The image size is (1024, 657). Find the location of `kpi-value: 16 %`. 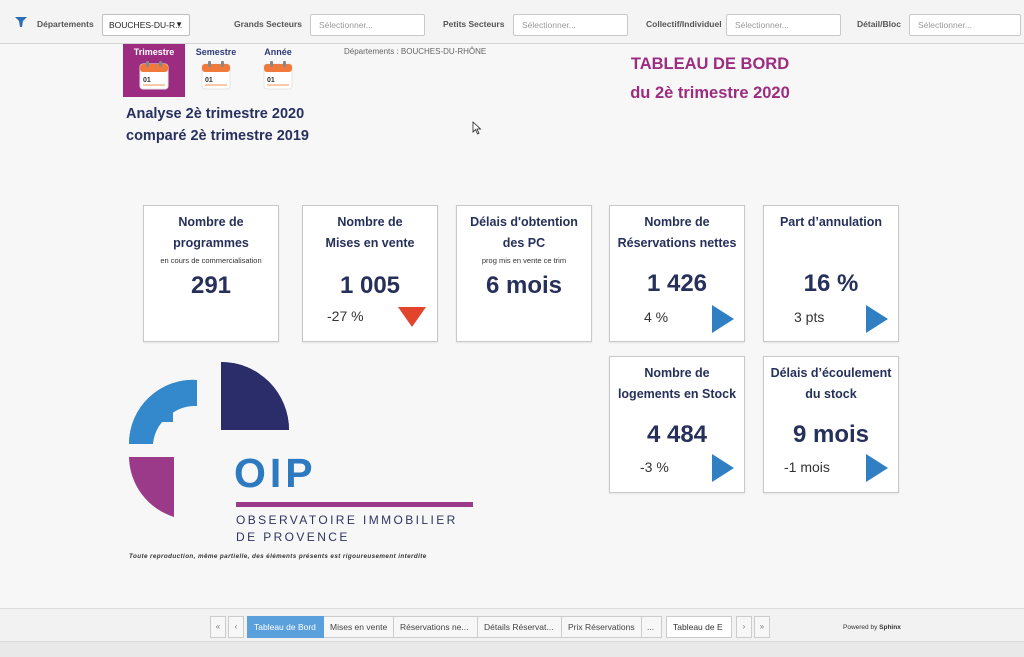

kpi-value: 16 % is located at coordinates (831, 283).